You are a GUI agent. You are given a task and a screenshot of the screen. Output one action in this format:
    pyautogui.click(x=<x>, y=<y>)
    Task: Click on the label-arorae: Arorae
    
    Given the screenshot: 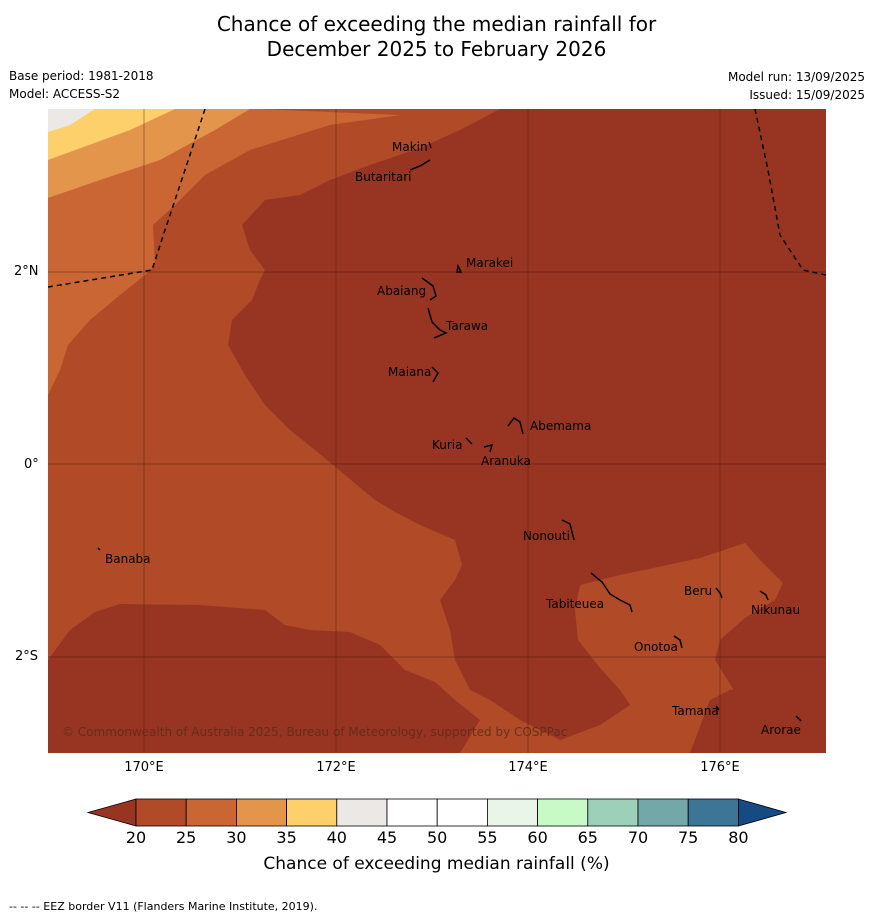 What is the action you would take?
    pyautogui.click(x=781, y=730)
    